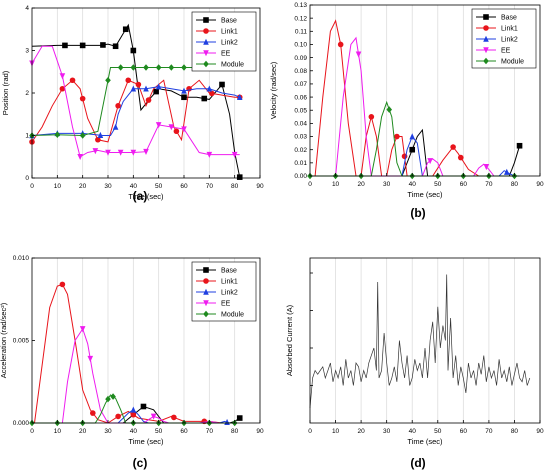  Describe the element at coordinates (300, 45) in the screenshot. I see `y-tick-label: 0.10` at that location.